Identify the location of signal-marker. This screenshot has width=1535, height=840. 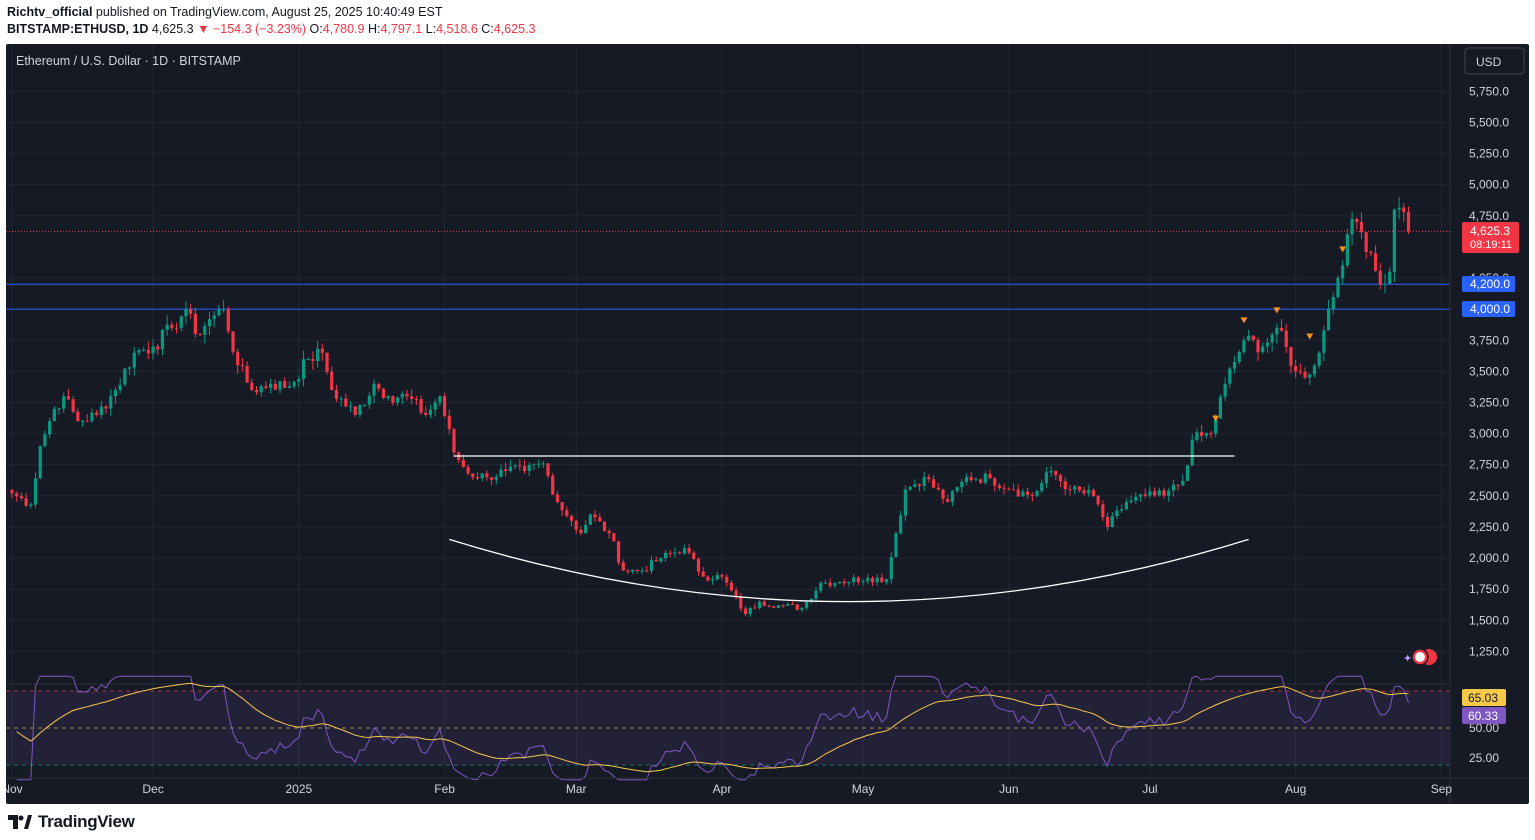
(1244, 320).